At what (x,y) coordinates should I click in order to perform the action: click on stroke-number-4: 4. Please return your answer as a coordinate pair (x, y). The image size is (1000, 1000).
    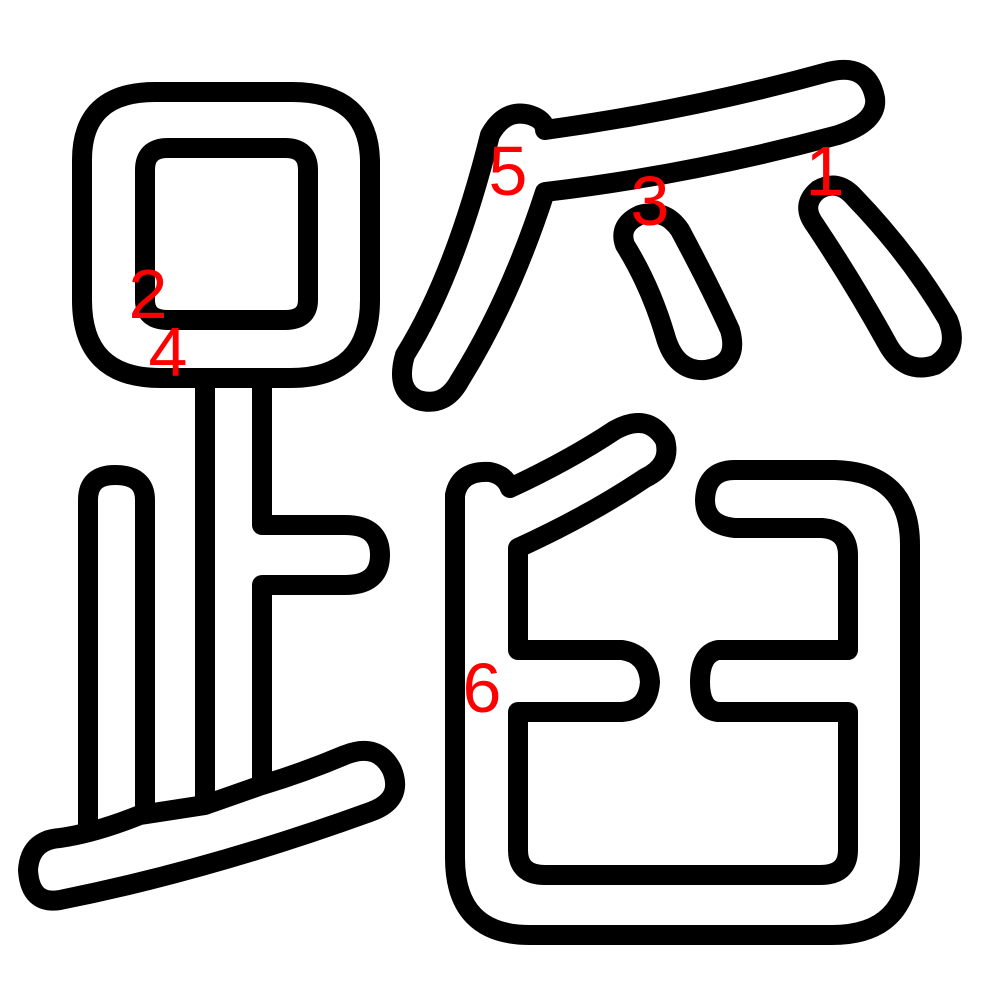
    Looking at the image, I should click on (168, 352).